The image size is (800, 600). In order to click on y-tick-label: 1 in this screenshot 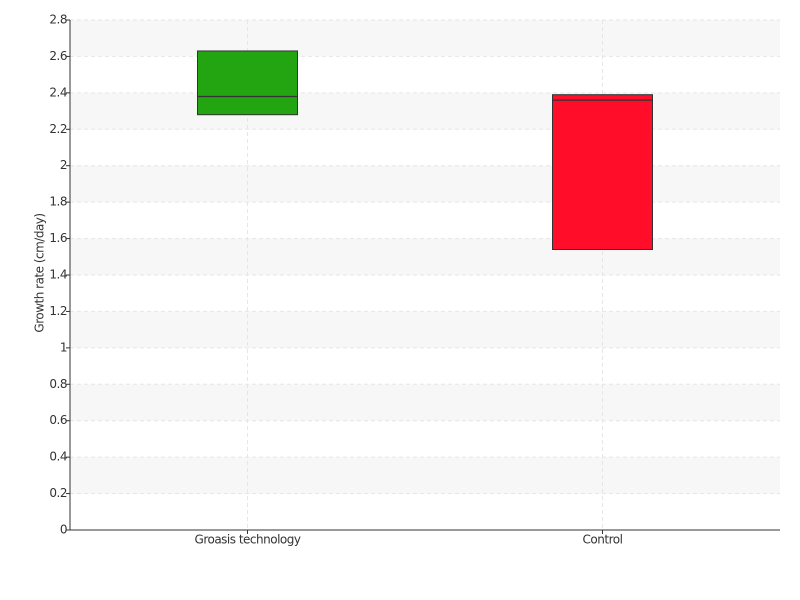, I will do `click(63, 347)`.